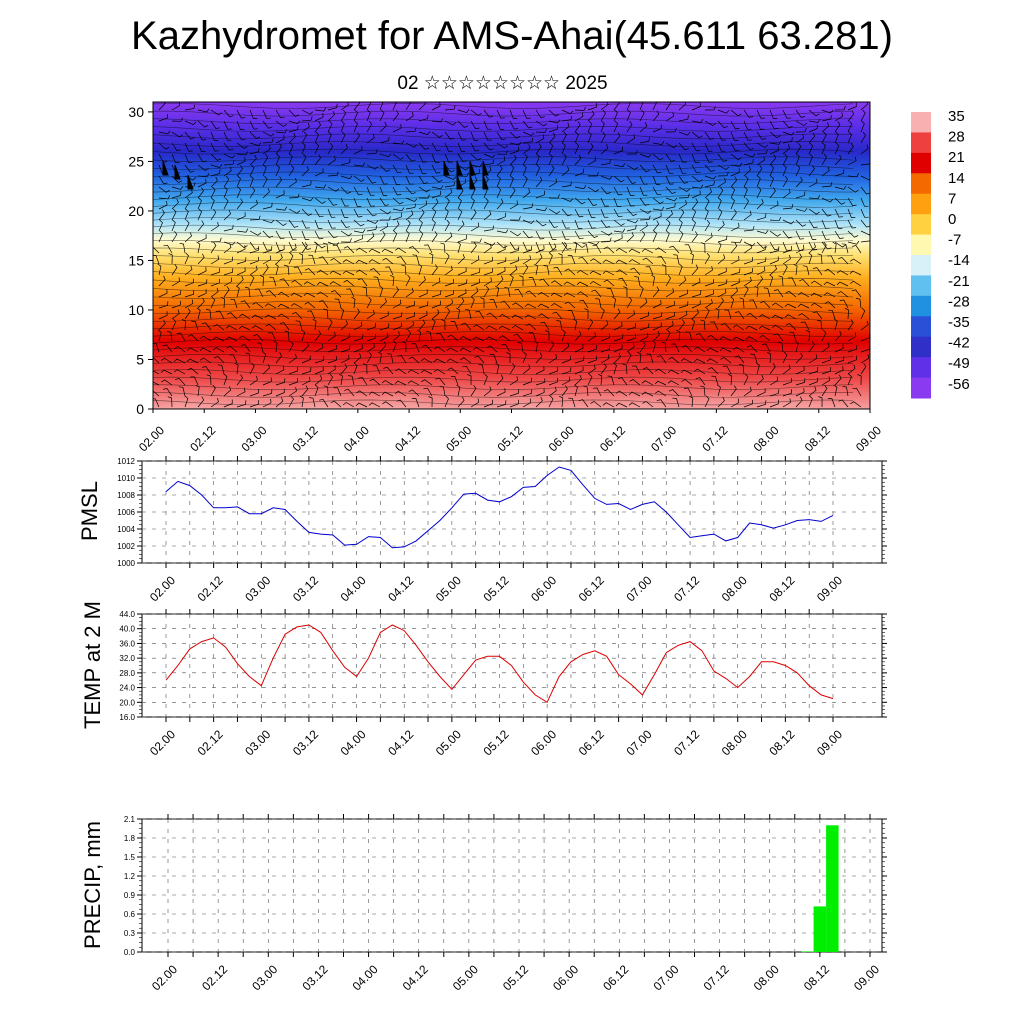 The image size is (1024, 1024). What do you see at coordinates (257, 742) in the screenshot?
I see `xtick-label: 03.00` at bounding box center [257, 742].